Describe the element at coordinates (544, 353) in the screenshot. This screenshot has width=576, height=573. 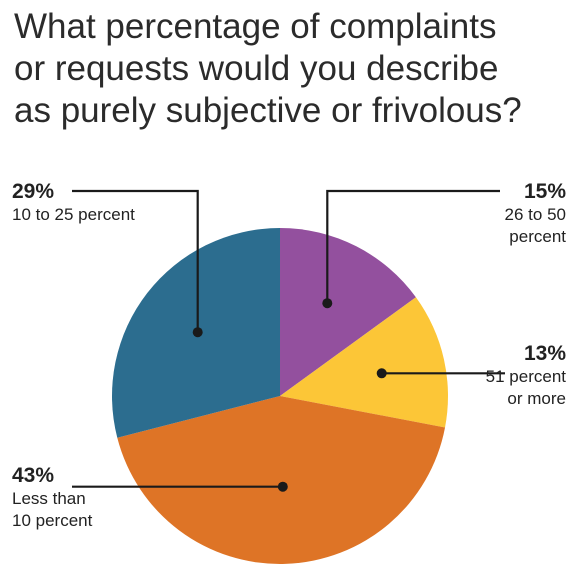
I see `slice-percent: 13%` at that location.